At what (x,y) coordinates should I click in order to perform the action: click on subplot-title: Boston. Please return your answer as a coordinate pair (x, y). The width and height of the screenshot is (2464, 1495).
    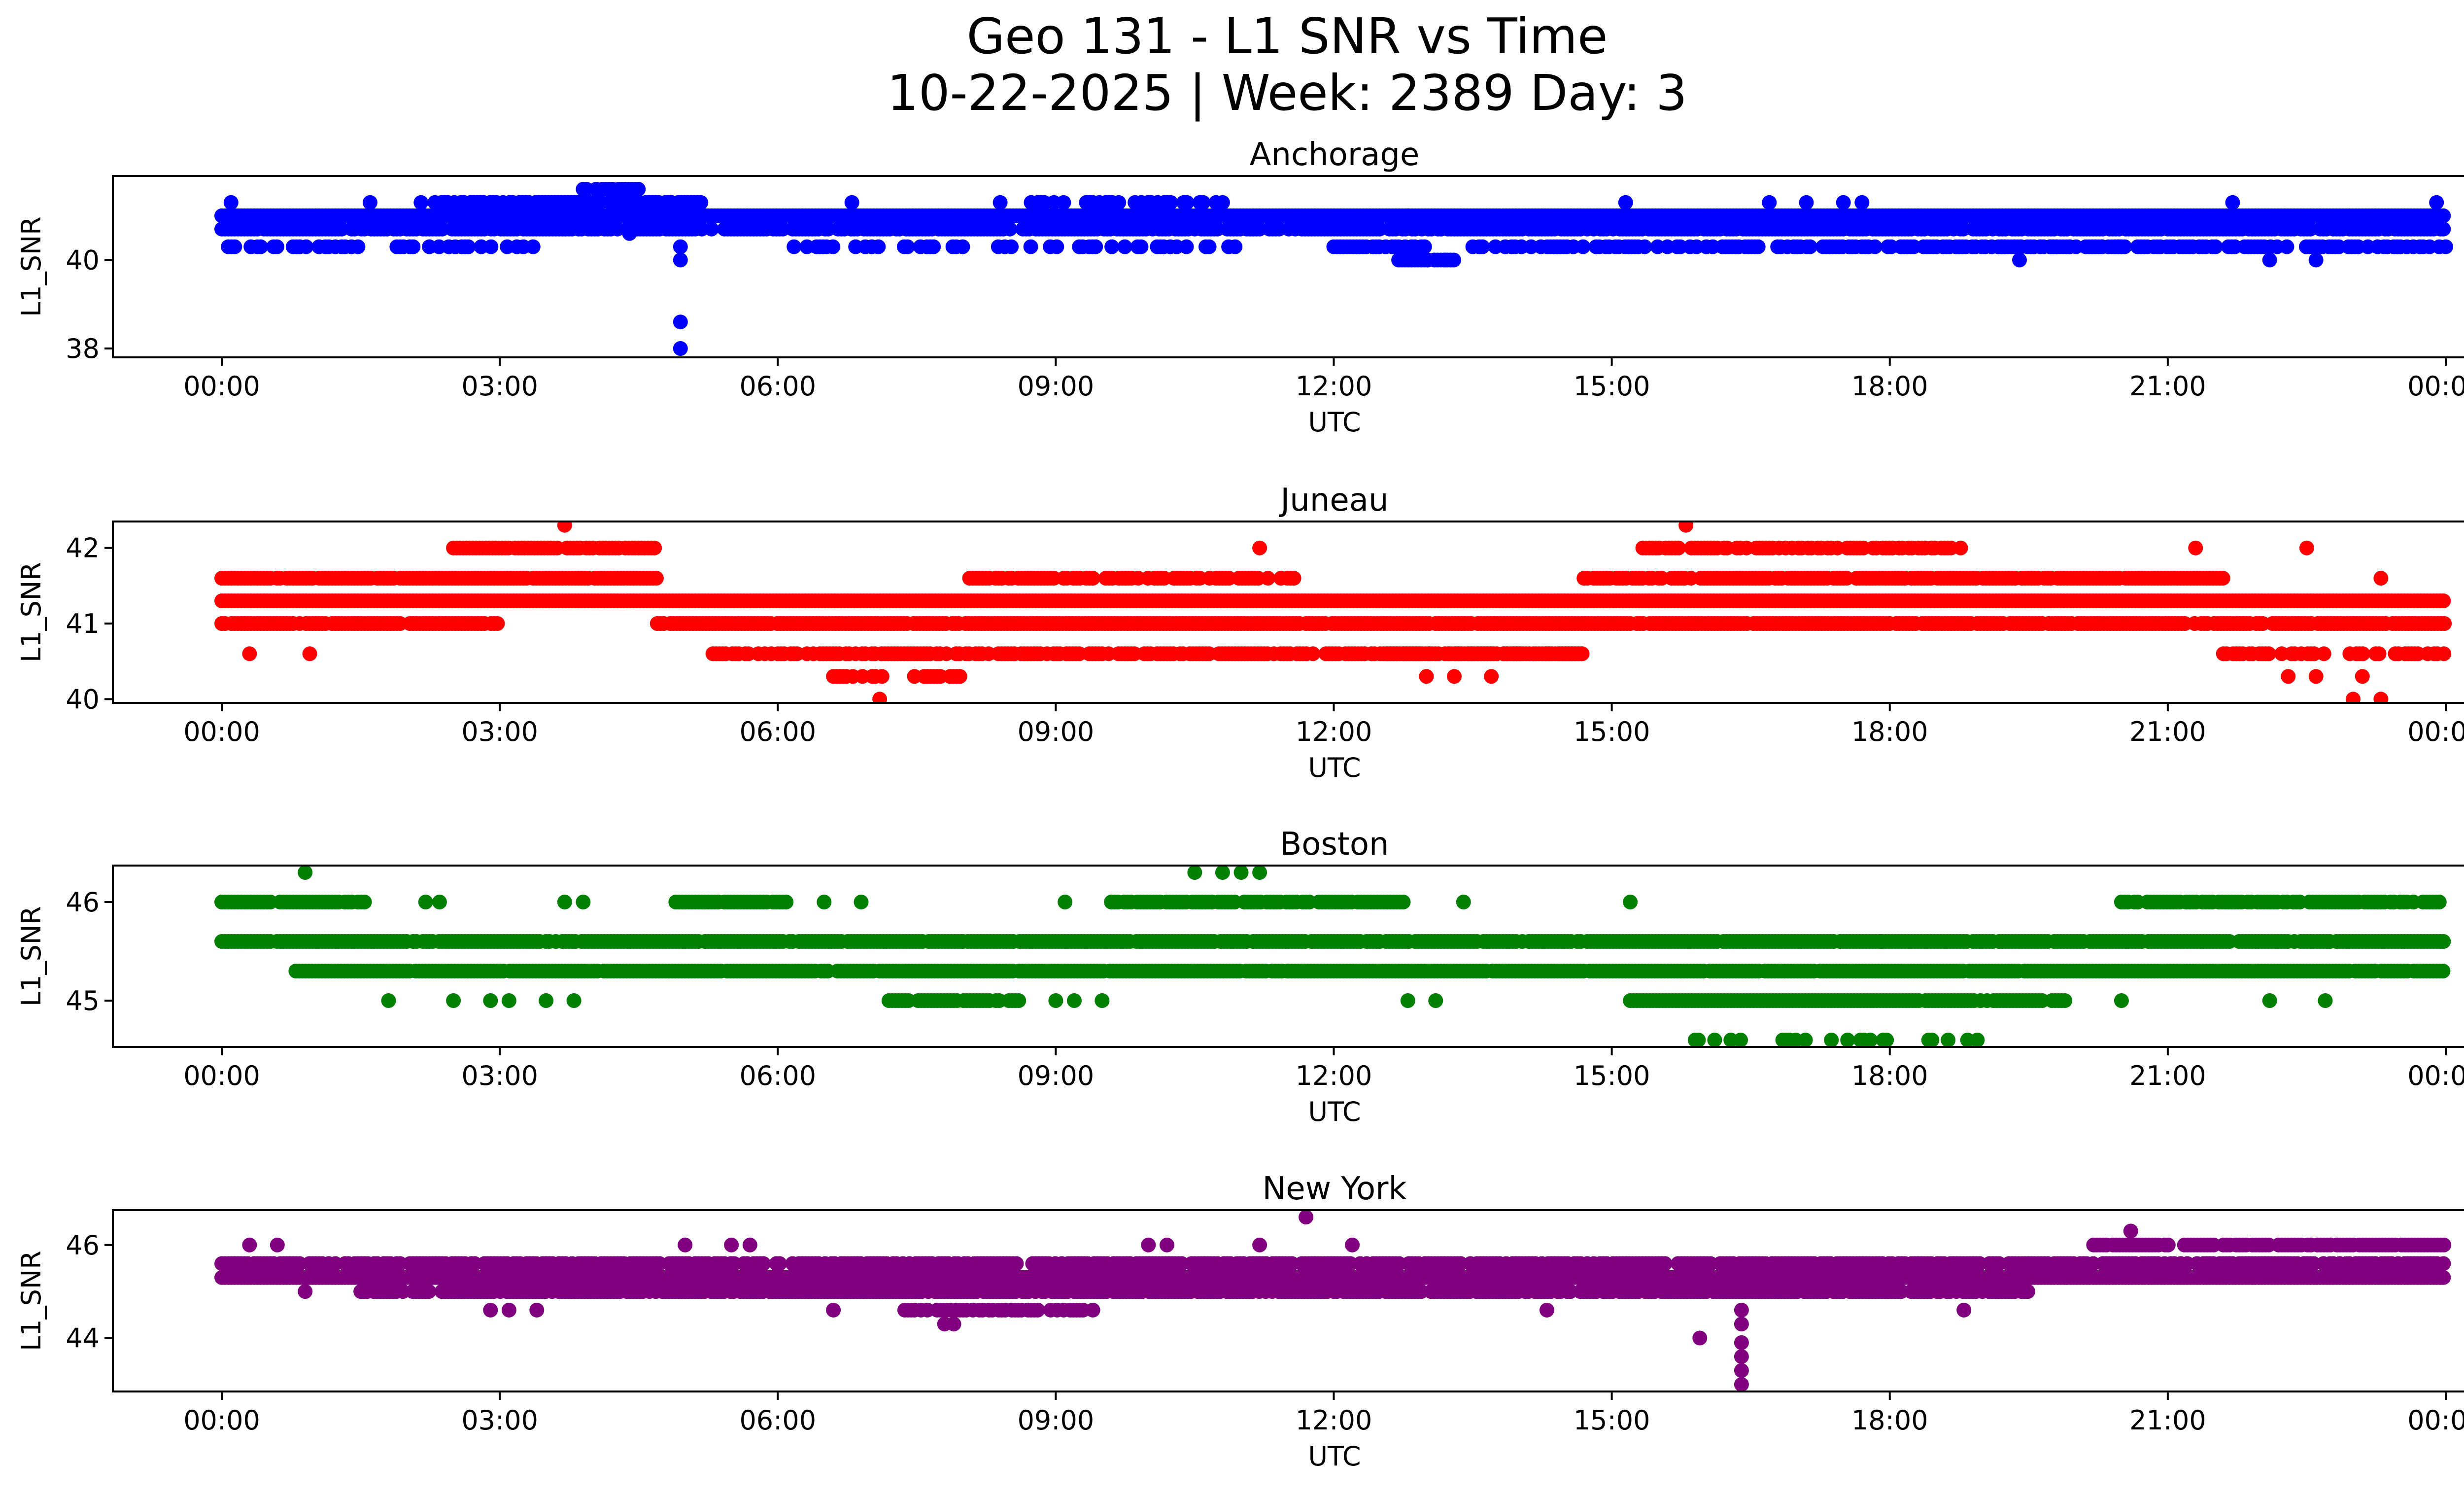
    Looking at the image, I should click on (1334, 844).